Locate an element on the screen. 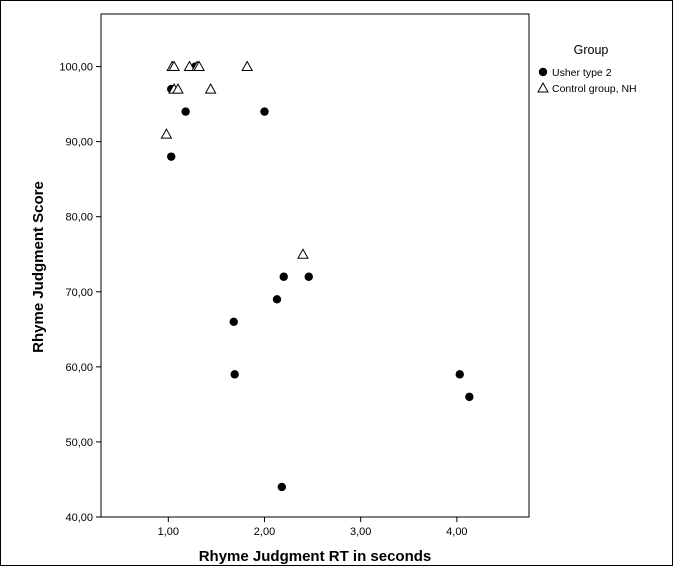 This screenshot has height=566, width=673. x-tick-label: 4,00 is located at coordinates (456, 532).